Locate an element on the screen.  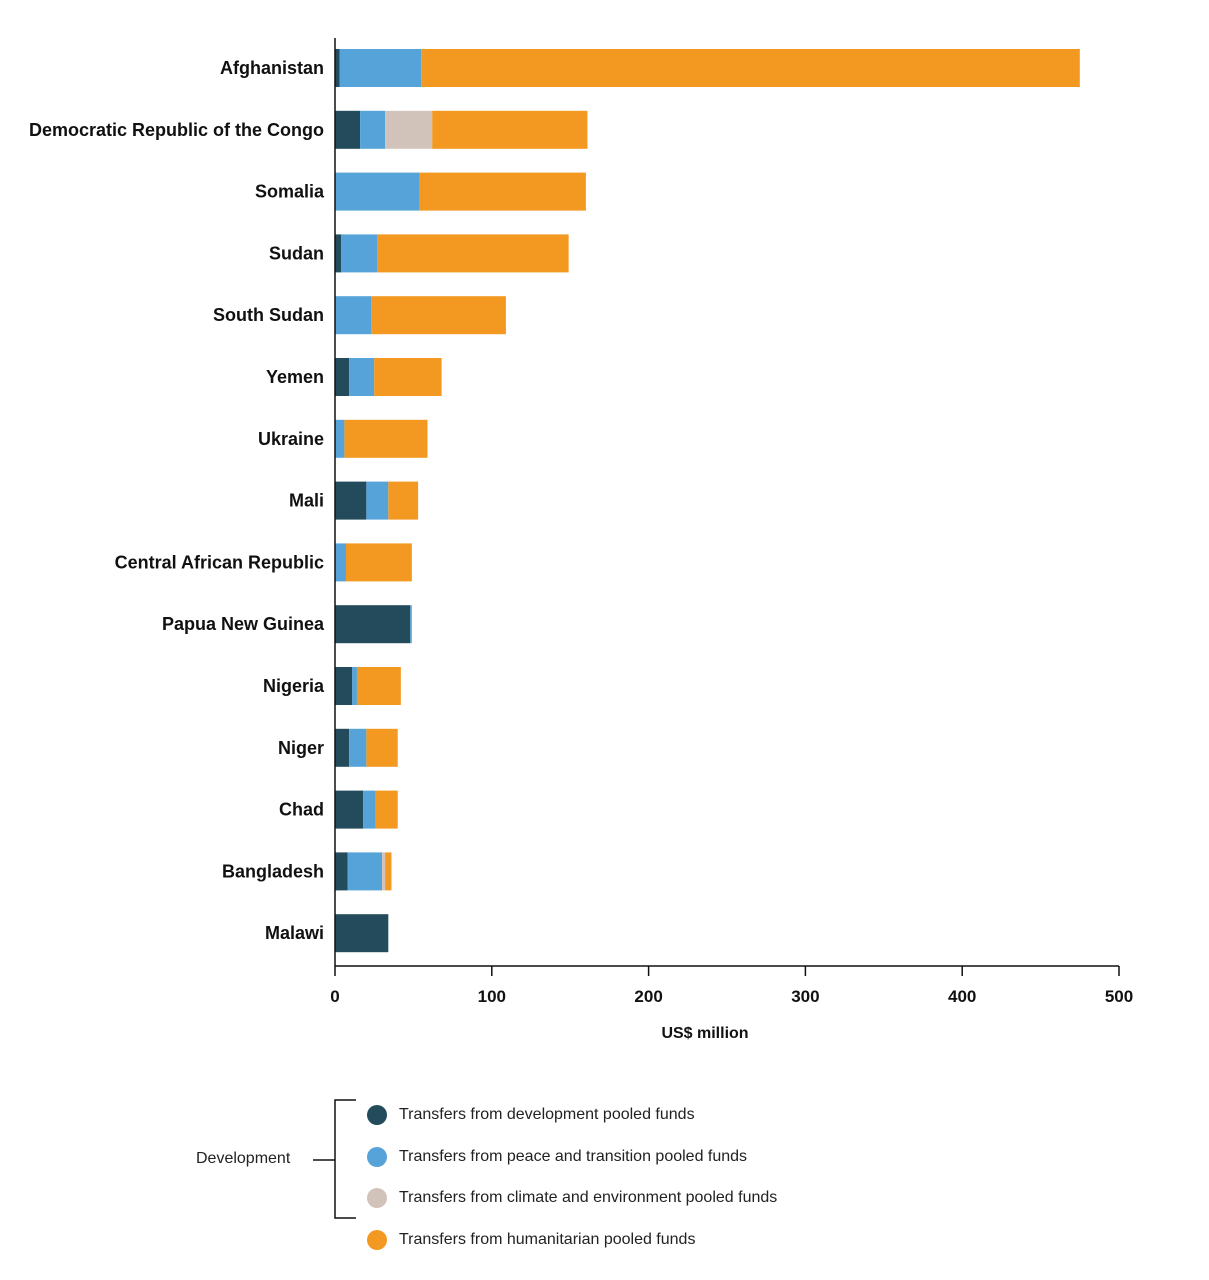
category-label: Papua New Guinea is located at coordinates (243, 624).